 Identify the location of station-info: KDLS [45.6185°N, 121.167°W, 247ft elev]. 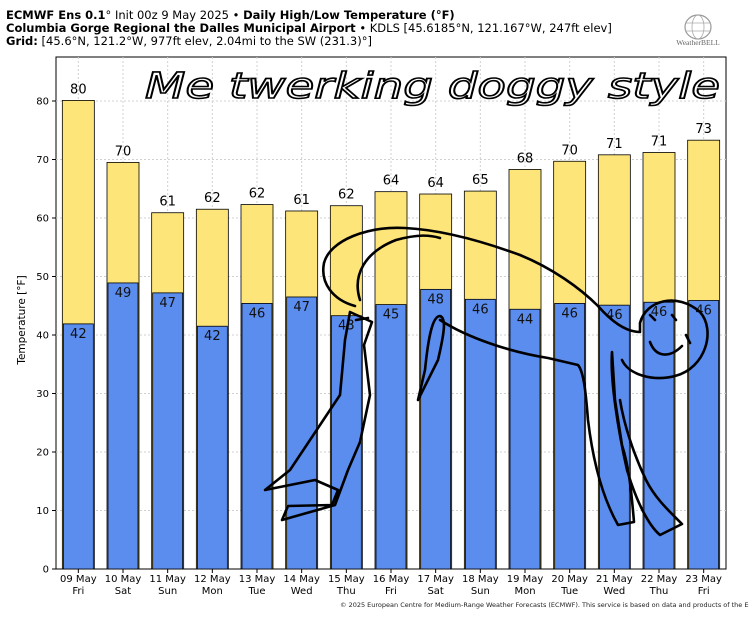
(490, 28).